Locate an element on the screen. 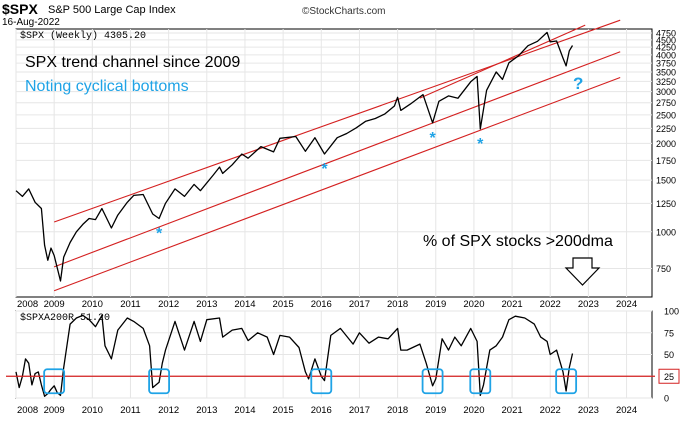 This screenshot has height=426, width=700. breadth-x-tick-label: 2008 is located at coordinates (27, 410).